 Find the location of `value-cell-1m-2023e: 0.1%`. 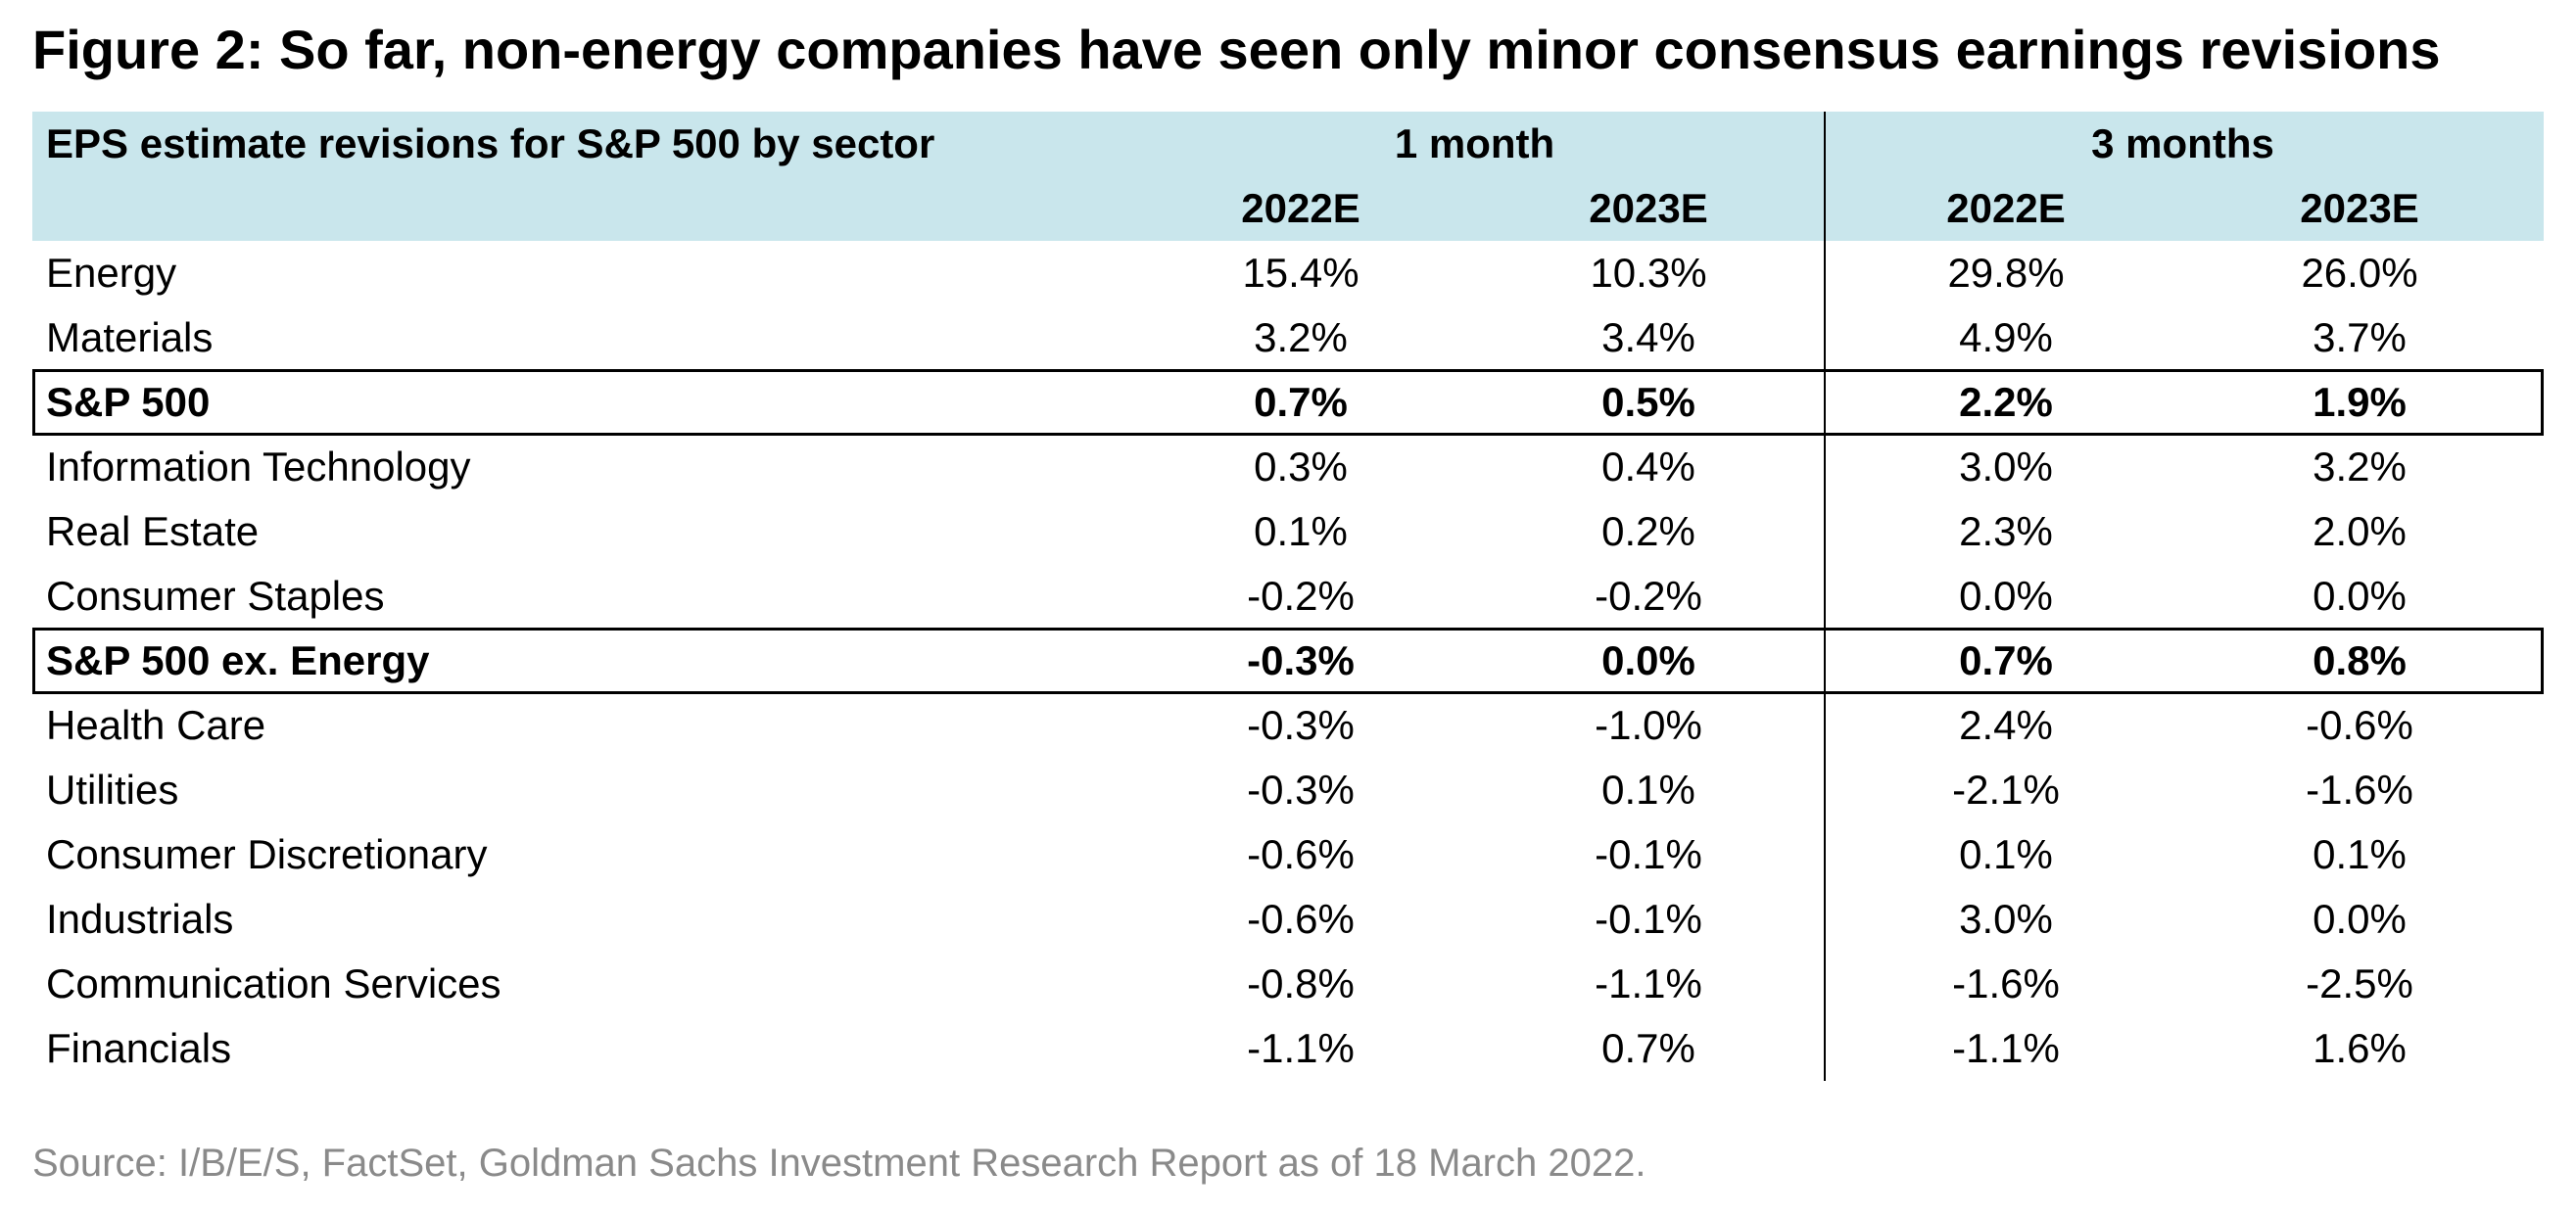

value-cell-1m-2023e: 0.1% is located at coordinates (1648, 790).